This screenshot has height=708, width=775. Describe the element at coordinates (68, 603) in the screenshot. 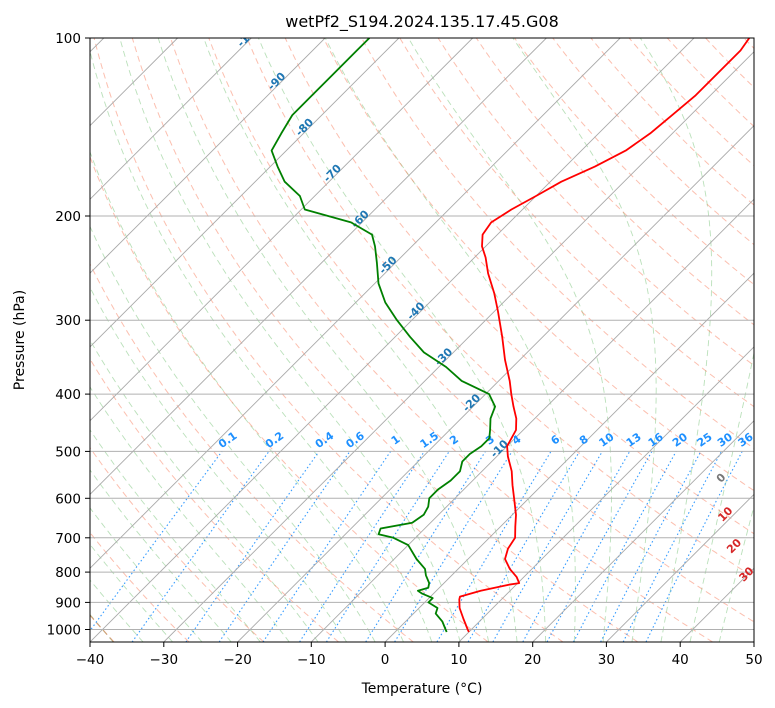

I see `y-tick-label: 900` at that location.